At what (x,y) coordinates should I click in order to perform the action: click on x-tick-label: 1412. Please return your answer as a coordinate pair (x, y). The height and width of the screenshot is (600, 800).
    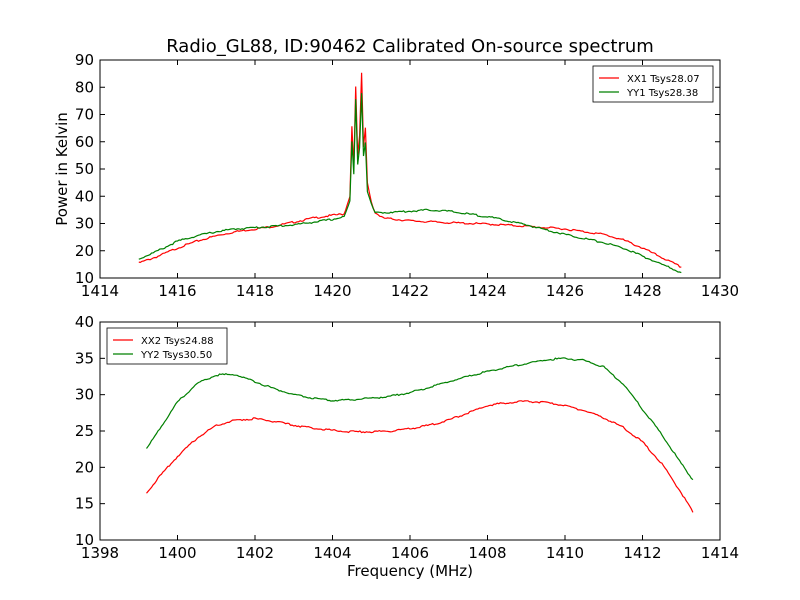
    Looking at the image, I should click on (642, 553).